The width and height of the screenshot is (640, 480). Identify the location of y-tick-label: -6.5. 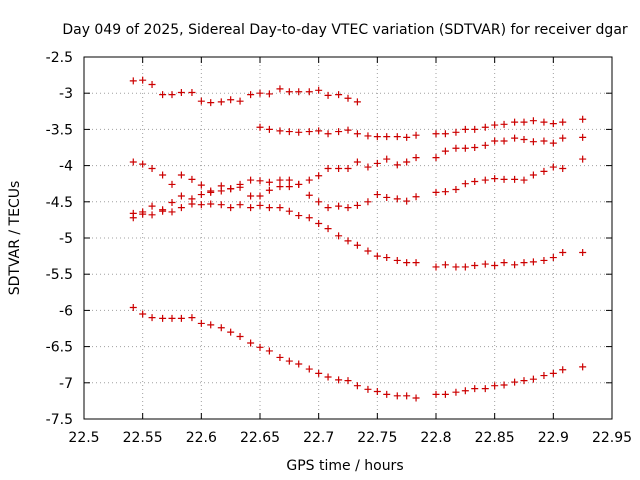
(59, 348).